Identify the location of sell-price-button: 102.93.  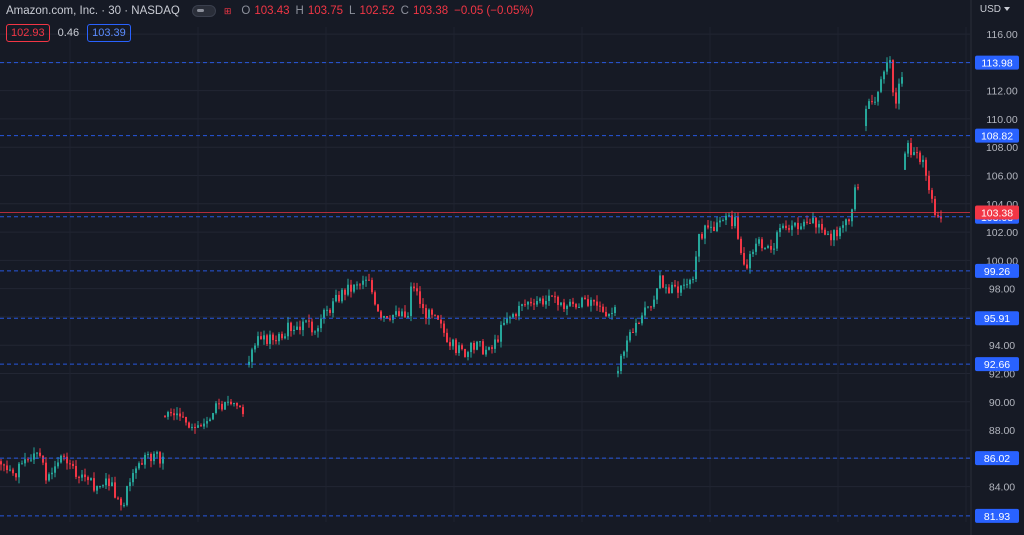
(28, 33).